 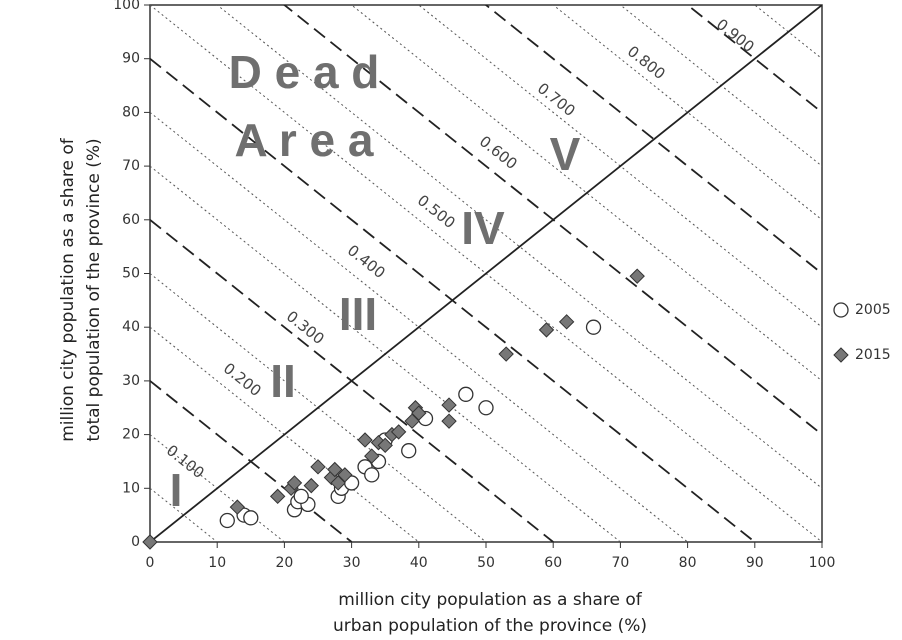 What do you see at coordinates (755, 563) in the screenshot?
I see `x-tick-label: 90` at bounding box center [755, 563].